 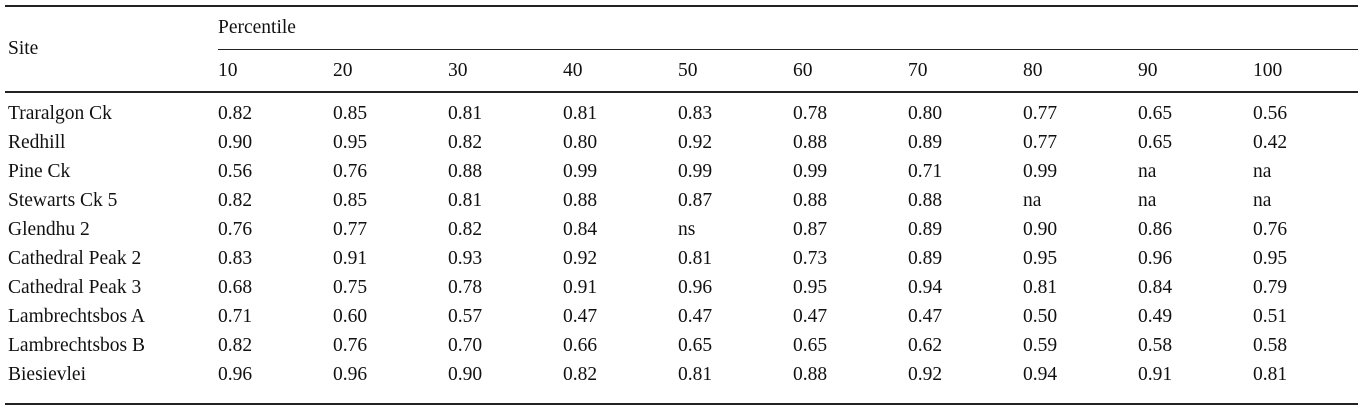 I want to click on value-cell: 0.51, so click(x=1270, y=316).